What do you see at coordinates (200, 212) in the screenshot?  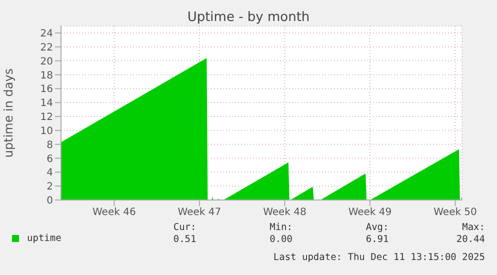 I see `x-tick-label: Week 47` at bounding box center [200, 212].